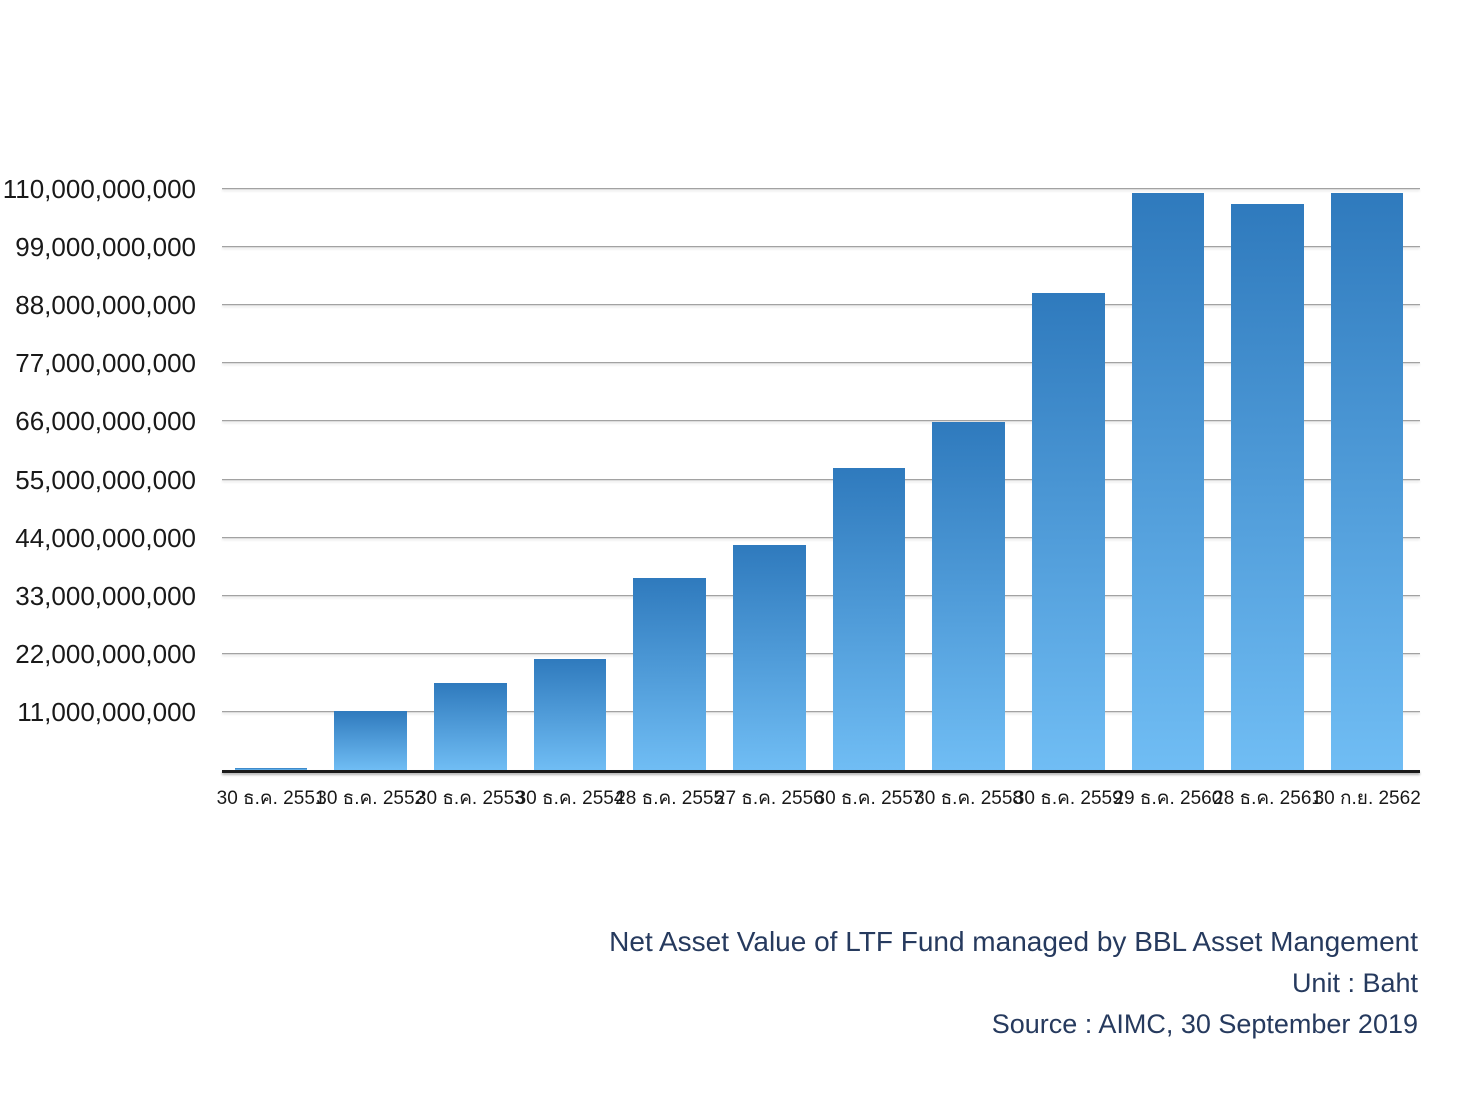 The image size is (1460, 1096). I want to click on x-axis-tick-label: 30 ก.ย. 2562, so click(1367, 798).